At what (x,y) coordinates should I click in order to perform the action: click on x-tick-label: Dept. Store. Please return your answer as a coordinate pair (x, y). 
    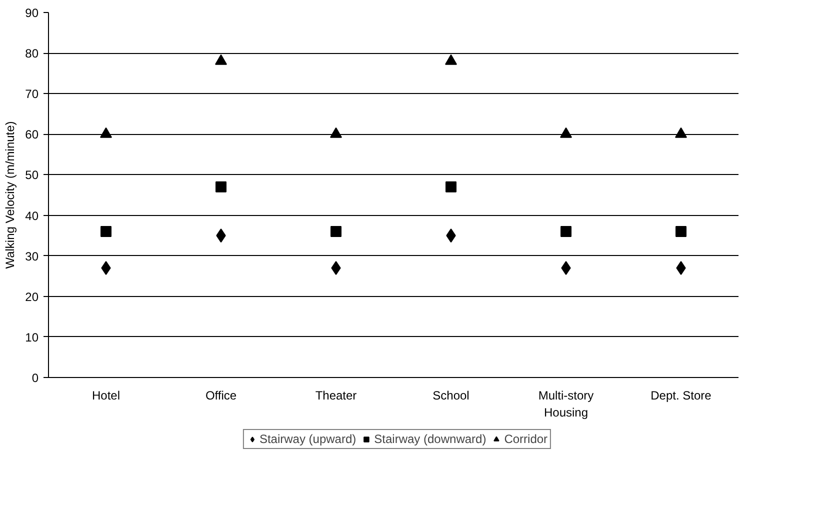
    Looking at the image, I should click on (681, 395).